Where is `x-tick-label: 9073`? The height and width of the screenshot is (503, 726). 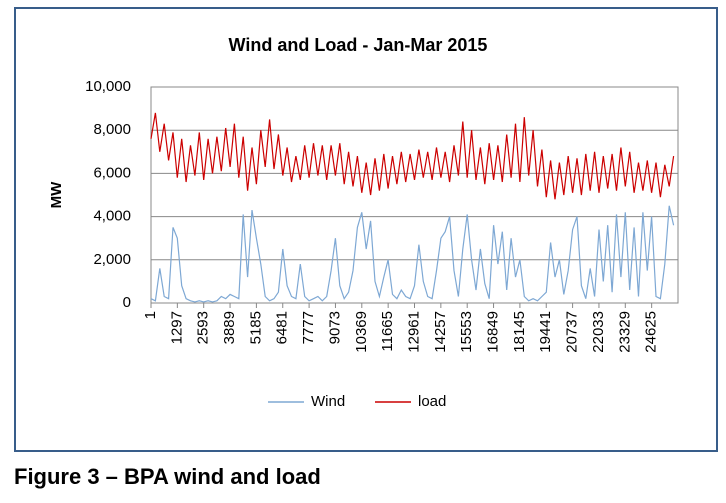 x-tick-label: 9073 is located at coordinates (334, 327).